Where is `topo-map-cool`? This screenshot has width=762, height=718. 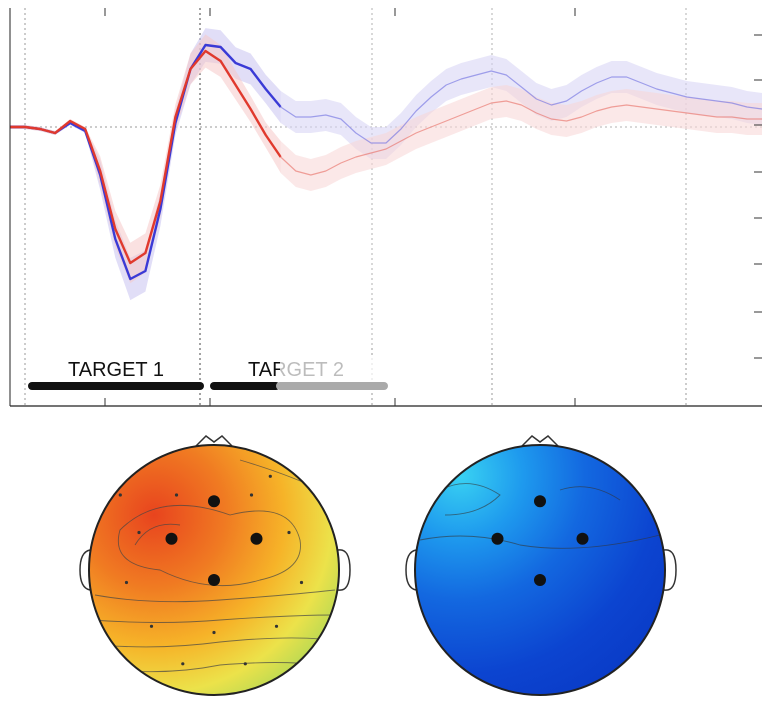
topo-map-cool is located at coordinates (541, 565).